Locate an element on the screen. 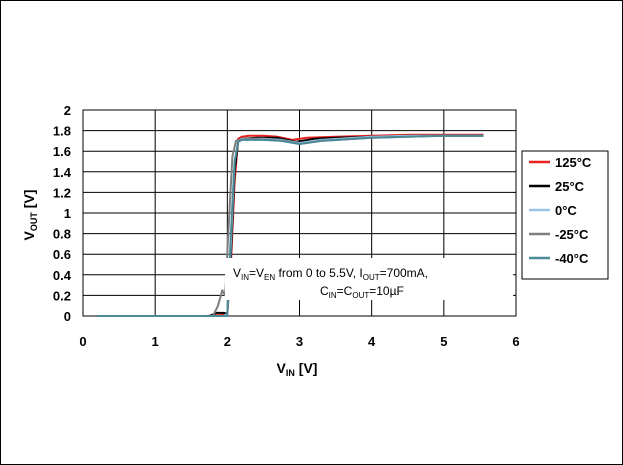  x-tick-label: 5 is located at coordinates (443, 341).